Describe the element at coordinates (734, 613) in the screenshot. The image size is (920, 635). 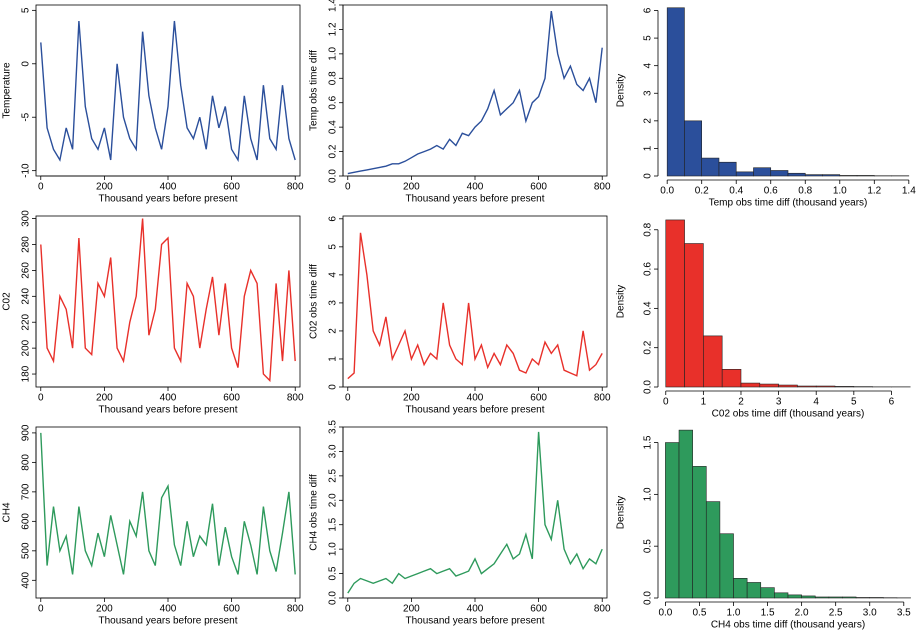
I see `x-tick-label: 1.0` at that location.